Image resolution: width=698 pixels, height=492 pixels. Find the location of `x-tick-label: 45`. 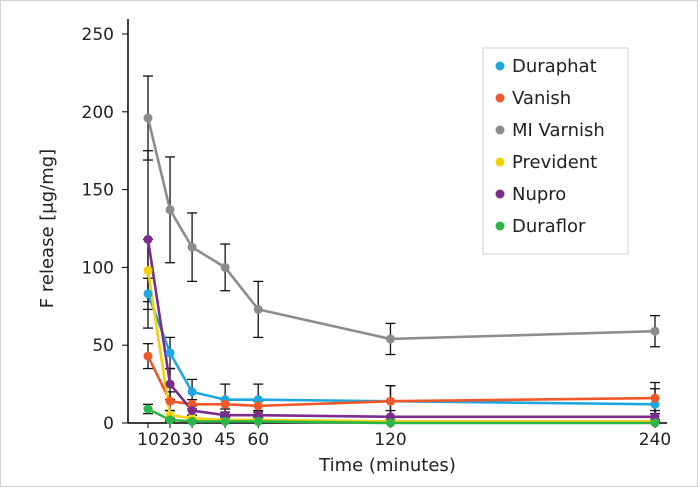

x-tick-label: 45 is located at coordinates (225, 440).